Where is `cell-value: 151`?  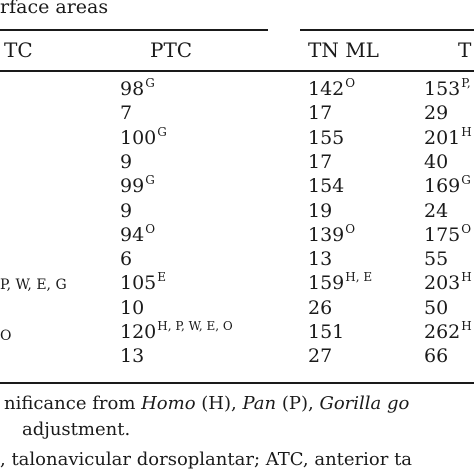 cell-value: 151 is located at coordinates (326, 332).